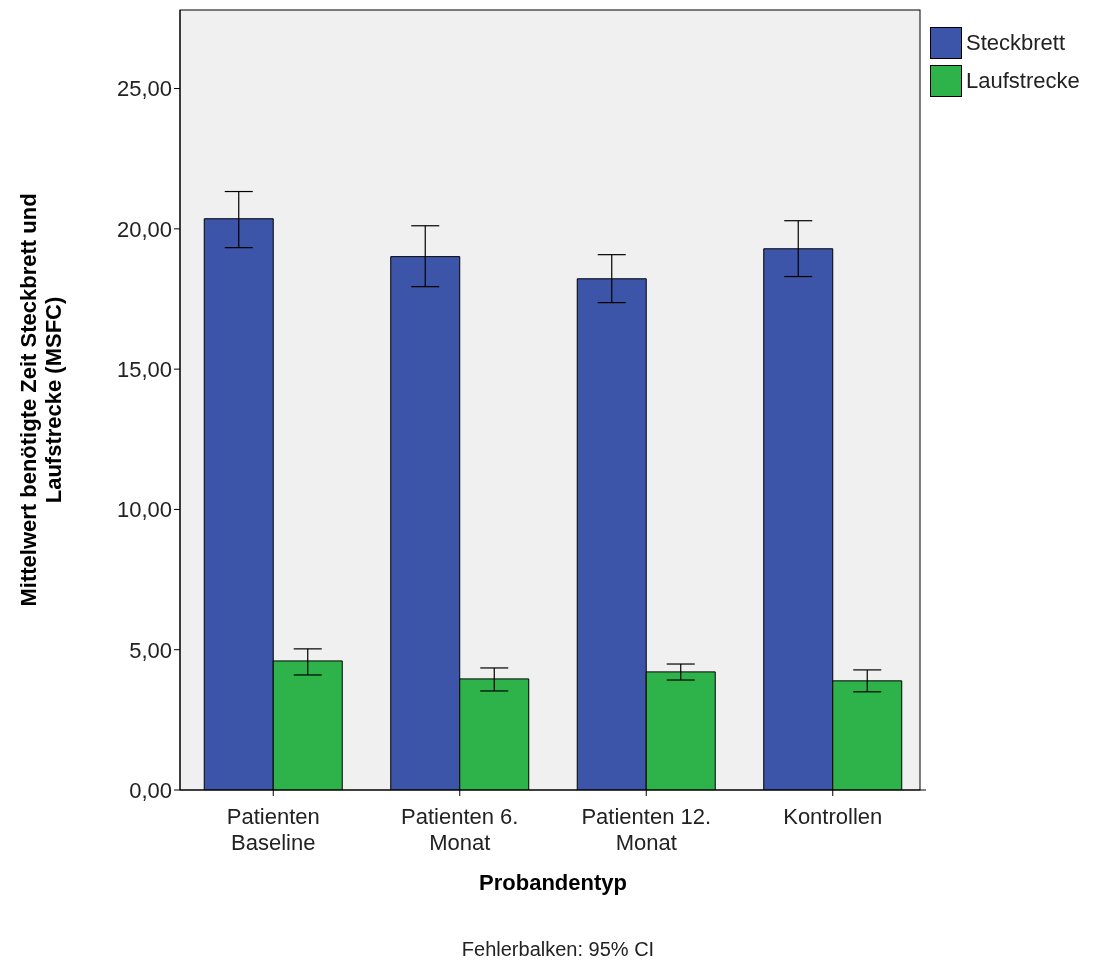 The height and width of the screenshot is (980, 1111). I want to click on y-tick-label: 15,00, so click(144, 369).